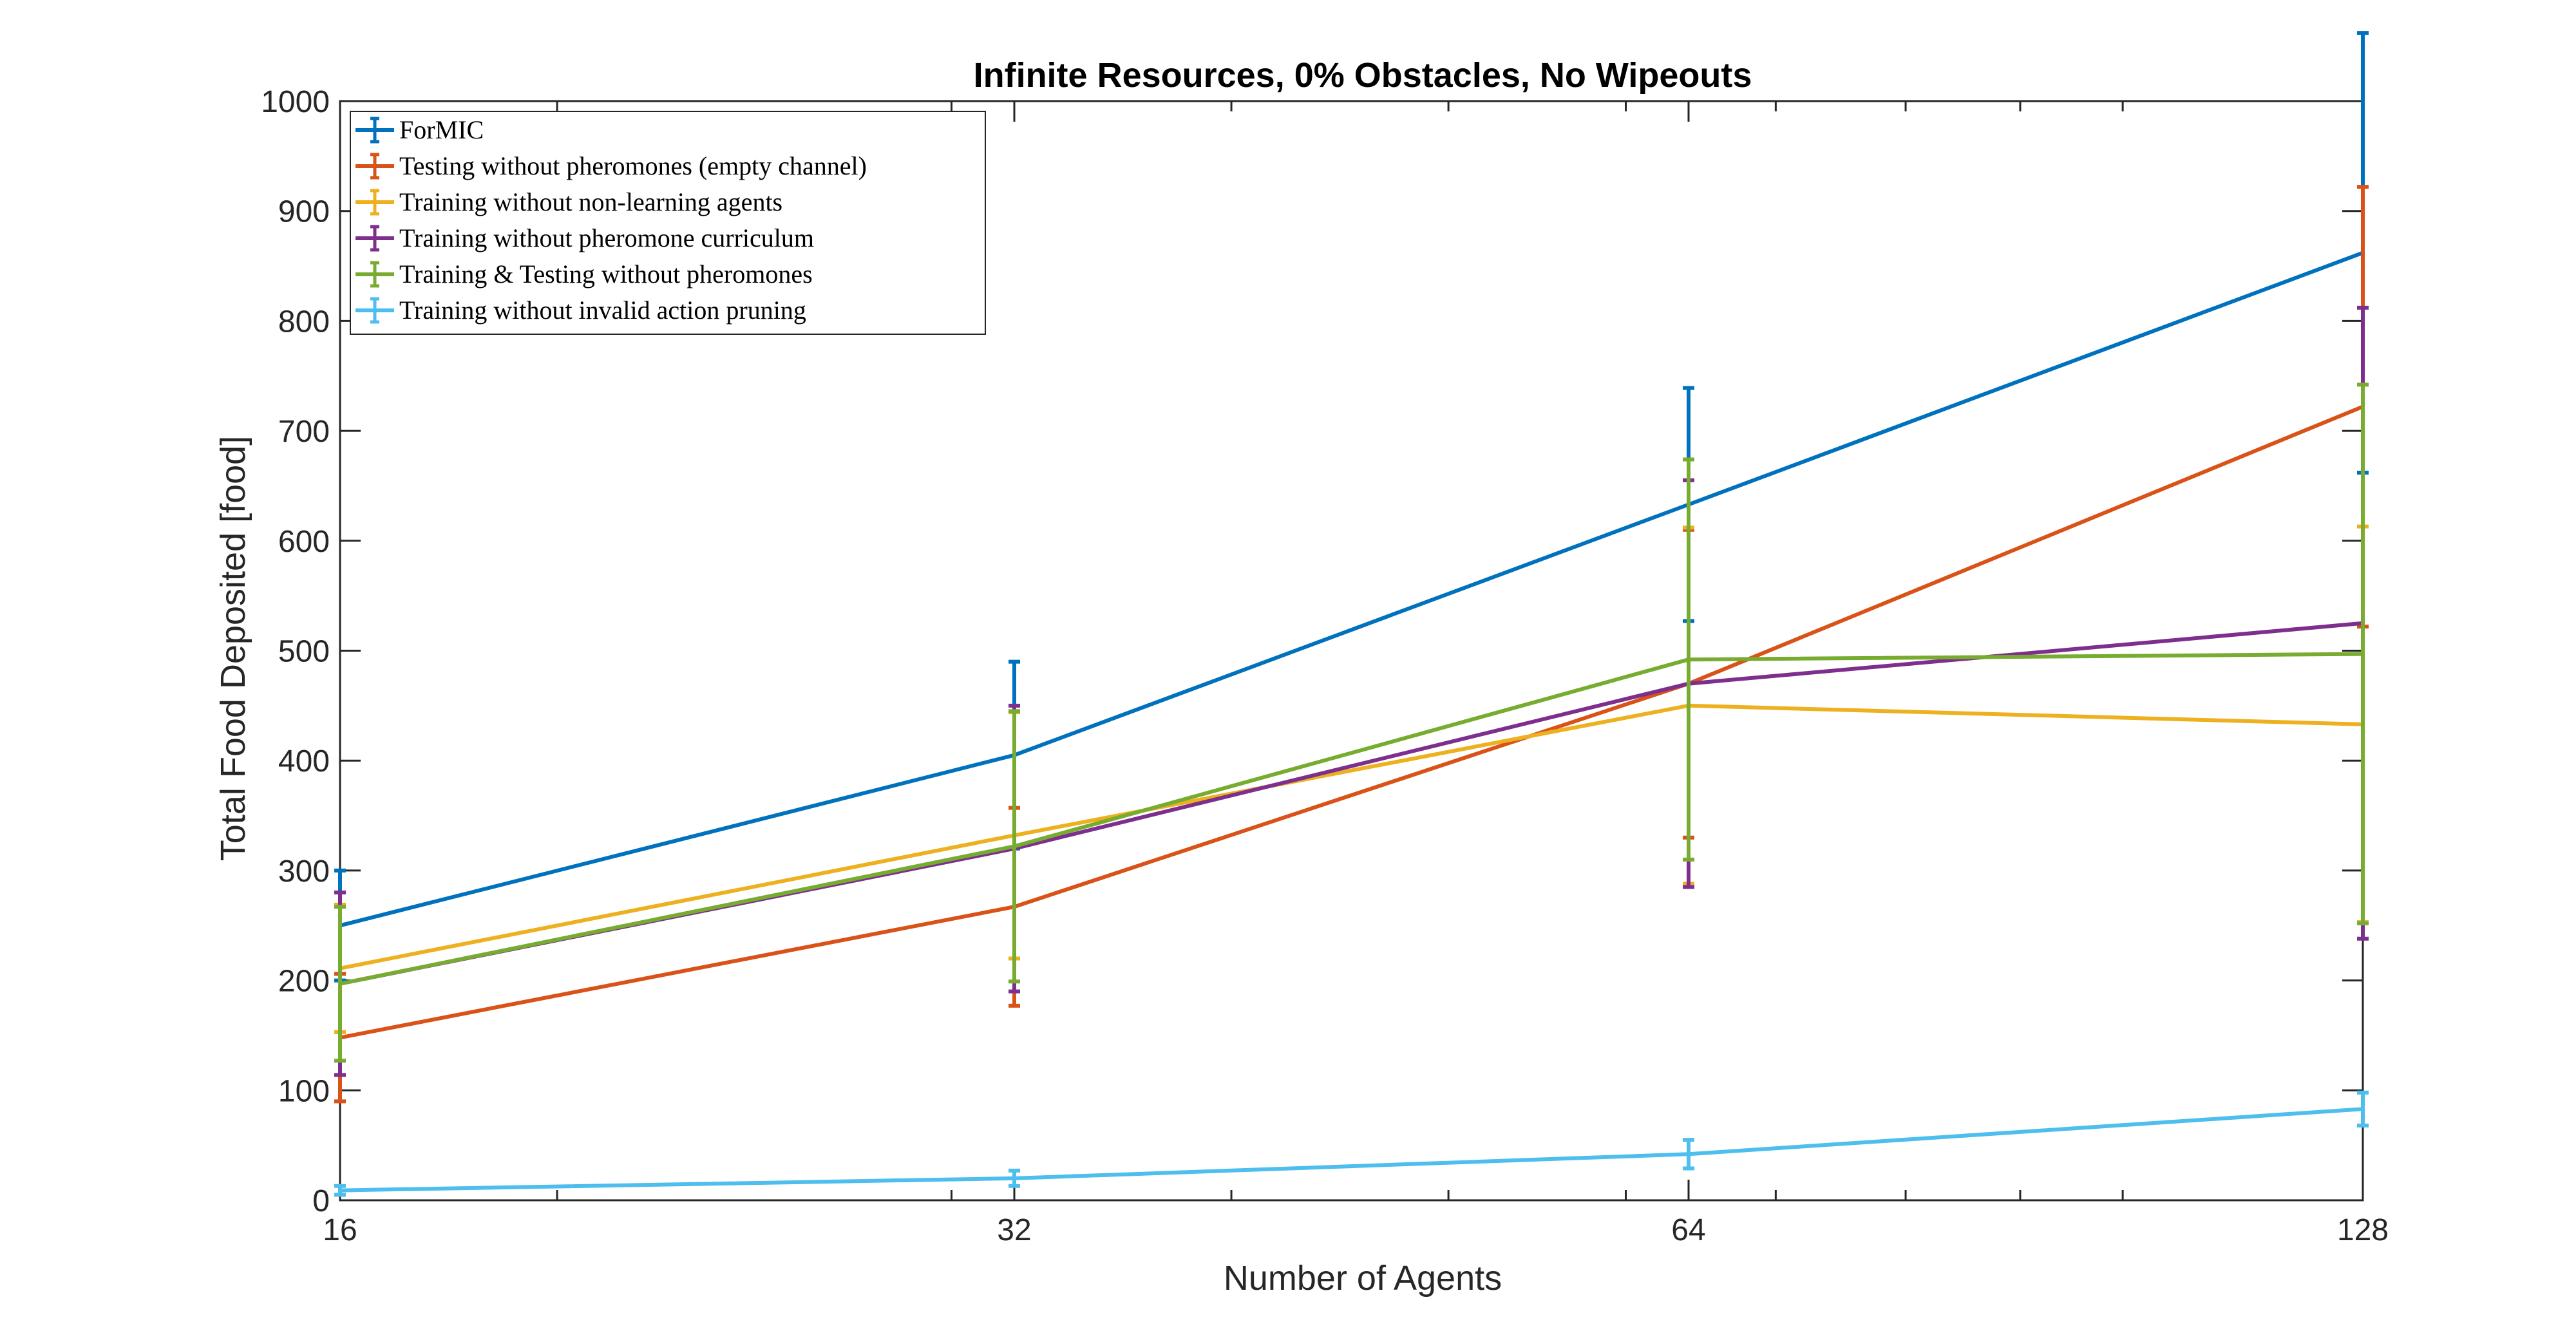  I want to click on y-tick-label: 400, so click(304, 761).